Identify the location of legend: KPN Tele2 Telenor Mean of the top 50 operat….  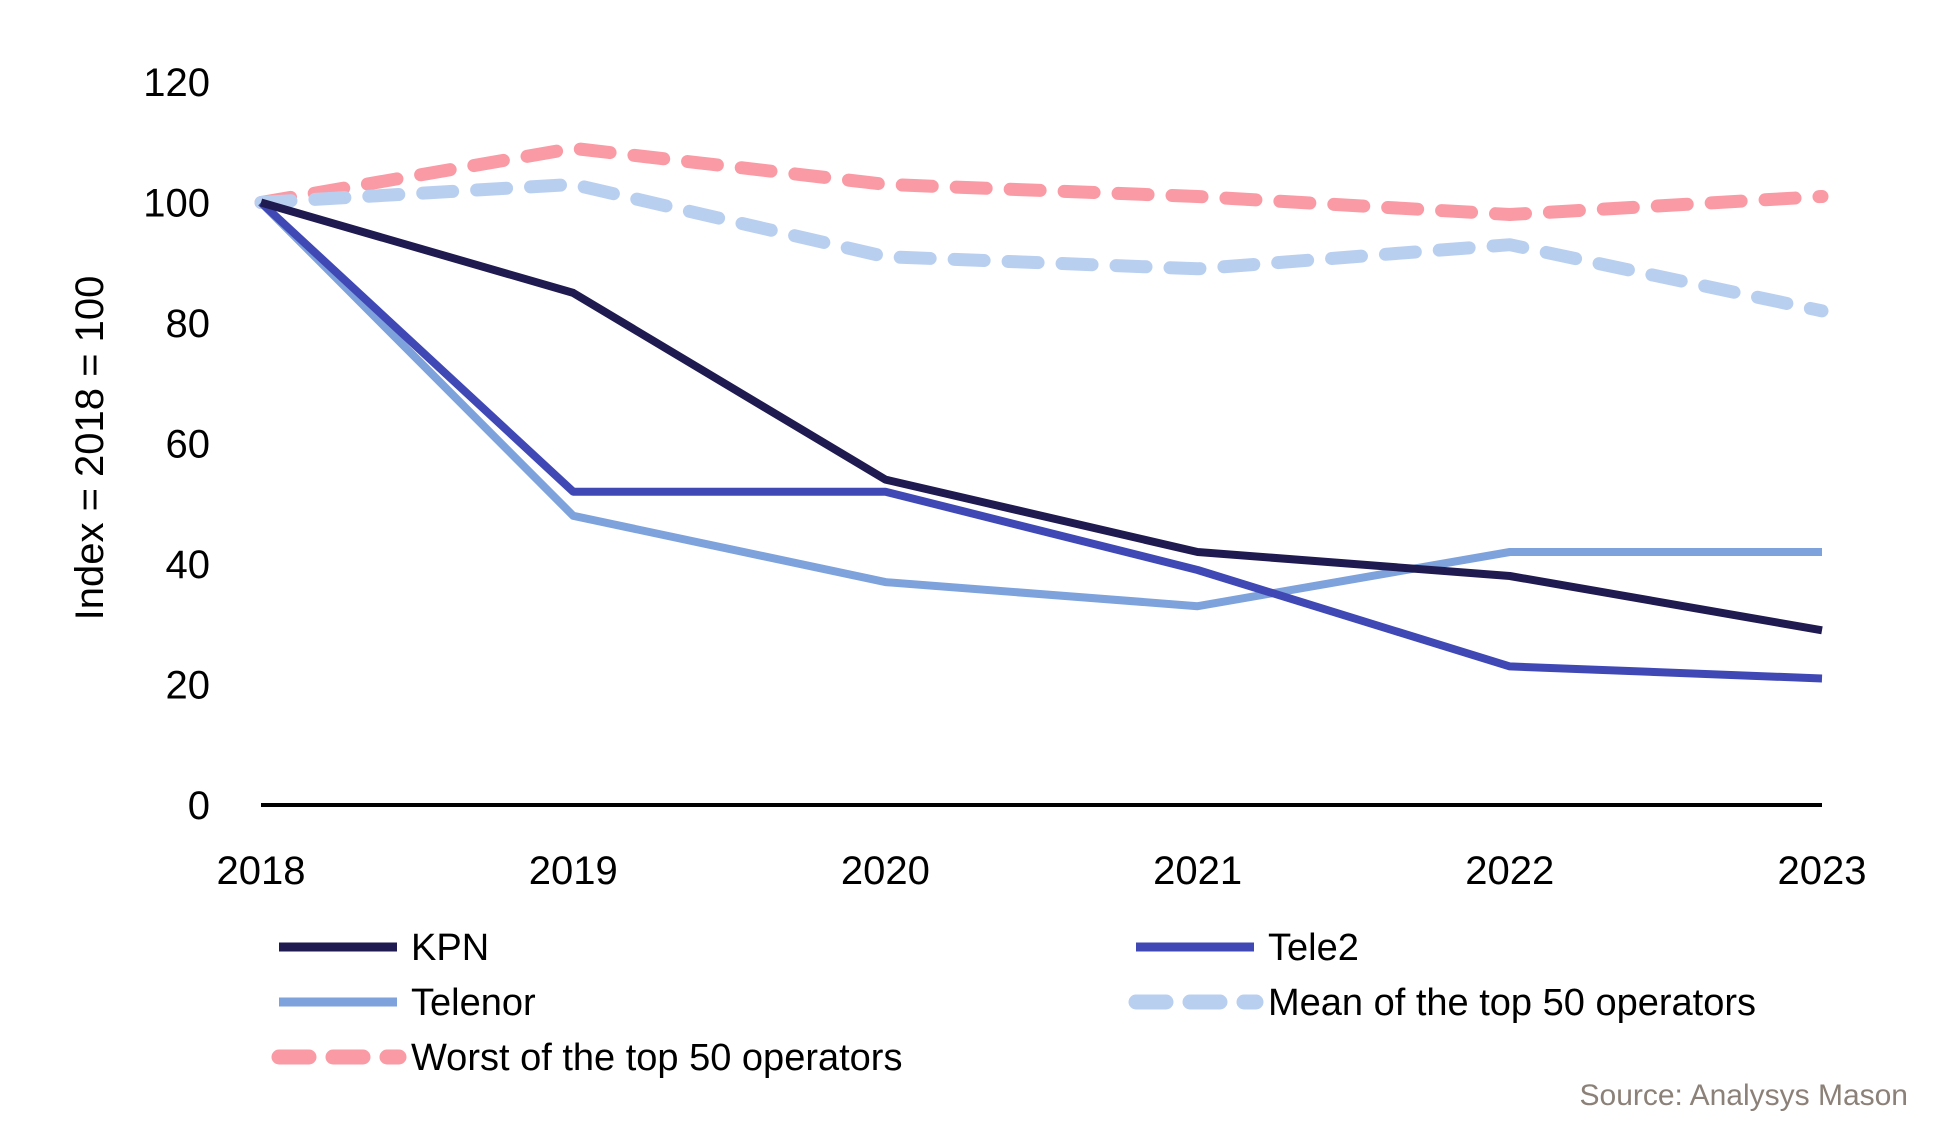
(1013, 1003).